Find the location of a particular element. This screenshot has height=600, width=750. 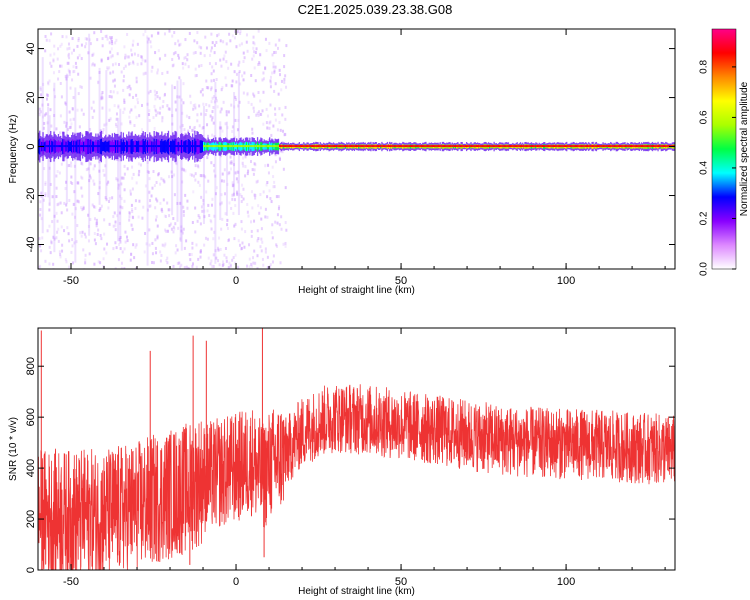

figure-title: C2E1.2025.039.23.38.G08 is located at coordinates (375, 9).